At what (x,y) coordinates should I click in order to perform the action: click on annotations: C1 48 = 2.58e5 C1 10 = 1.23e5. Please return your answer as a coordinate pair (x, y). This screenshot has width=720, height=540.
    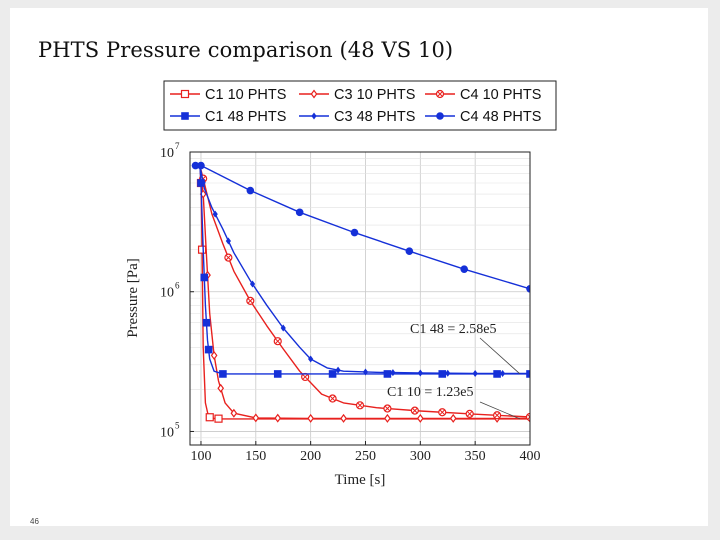
    Looking at the image, I should click on (454, 371).